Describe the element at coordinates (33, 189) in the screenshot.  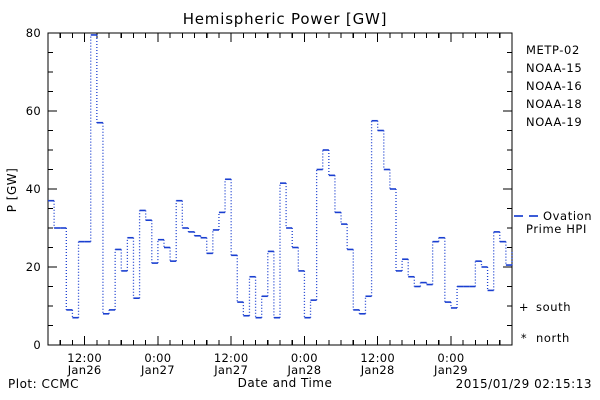
I see `y-tick-label: 40` at that location.